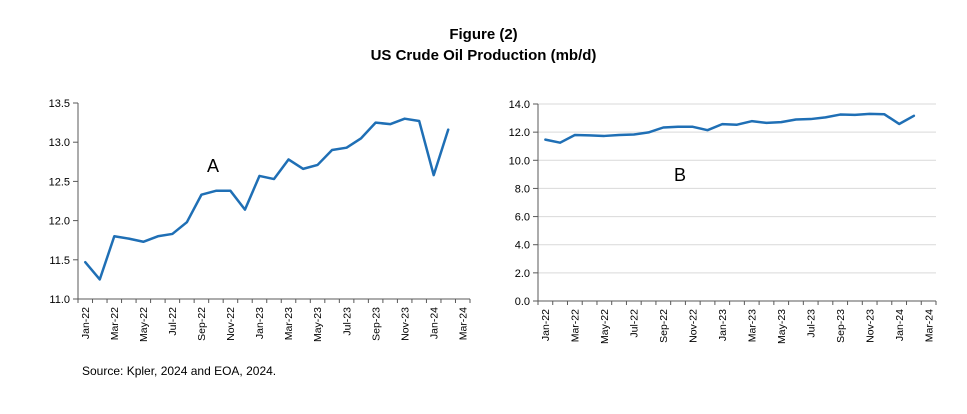 This screenshot has width=967, height=414. I want to click on chart-a-x-tick-label: Jan-22, so click(86, 323).